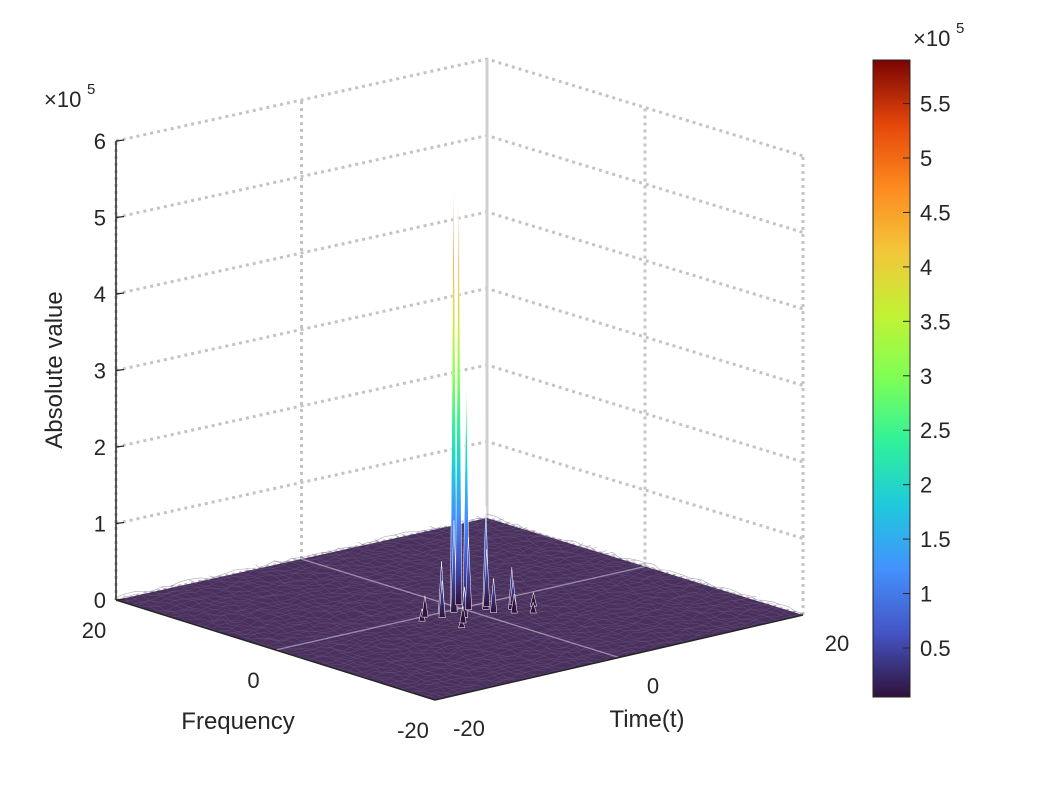 Image resolution: width=1046 pixels, height=785 pixels. What do you see at coordinates (646, 719) in the screenshot?
I see `x-axis-label: Time(t)` at bounding box center [646, 719].